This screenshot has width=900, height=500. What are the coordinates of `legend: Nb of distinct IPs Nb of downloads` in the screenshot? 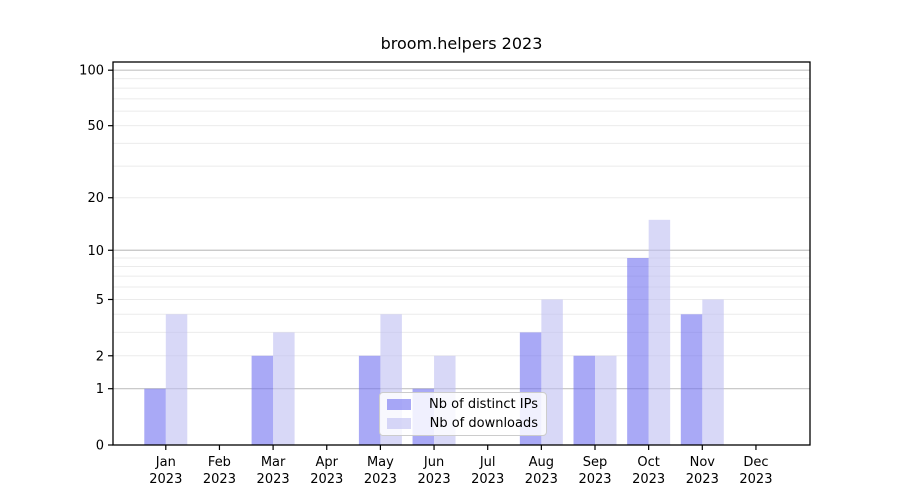 It's located at (463, 414).